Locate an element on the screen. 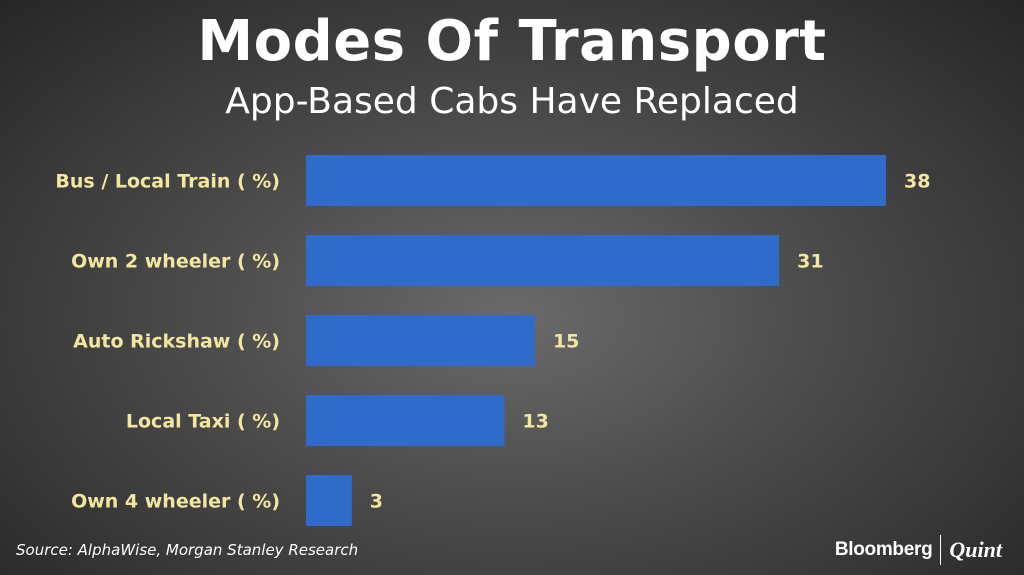 Image resolution: width=1024 pixels, height=575 pixels. category-label: Local Taxi ( %) is located at coordinates (203, 422).